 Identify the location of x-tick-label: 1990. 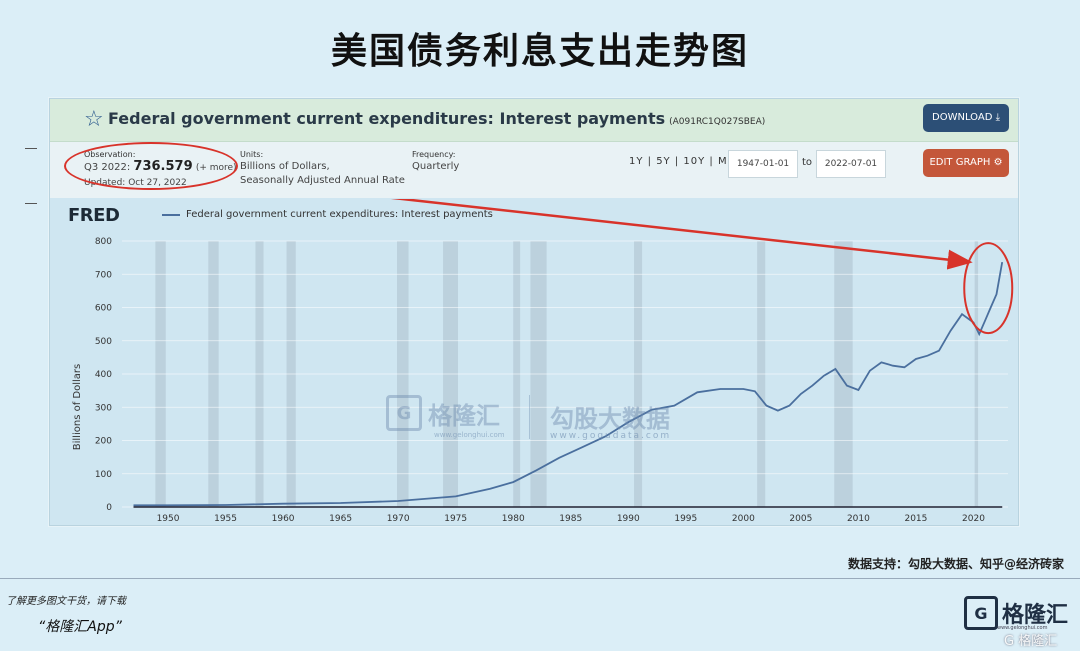
(628, 519).